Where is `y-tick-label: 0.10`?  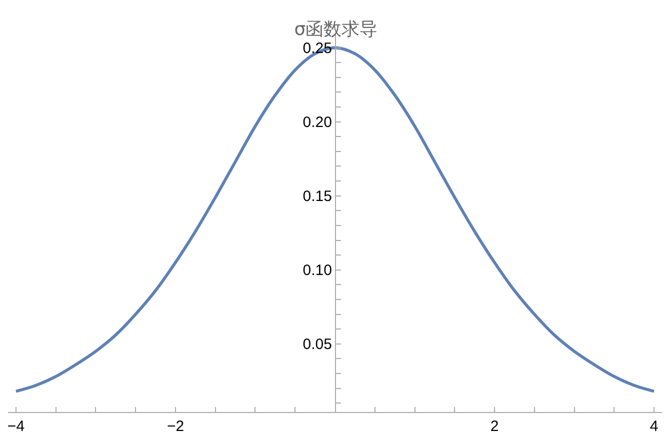
y-tick-label: 0.10 is located at coordinates (317, 271).